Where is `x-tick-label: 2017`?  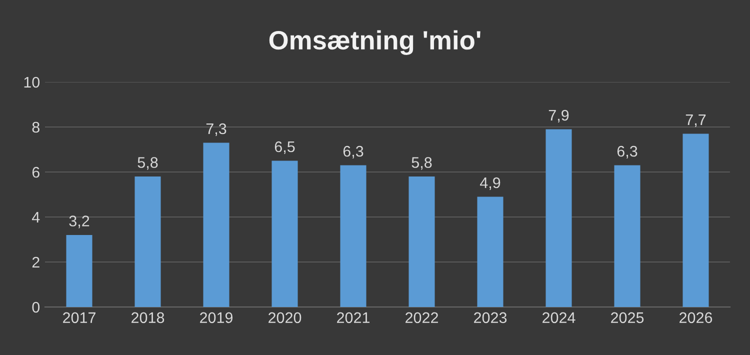
x-tick-label: 2017 is located at coordinates (79, 318).